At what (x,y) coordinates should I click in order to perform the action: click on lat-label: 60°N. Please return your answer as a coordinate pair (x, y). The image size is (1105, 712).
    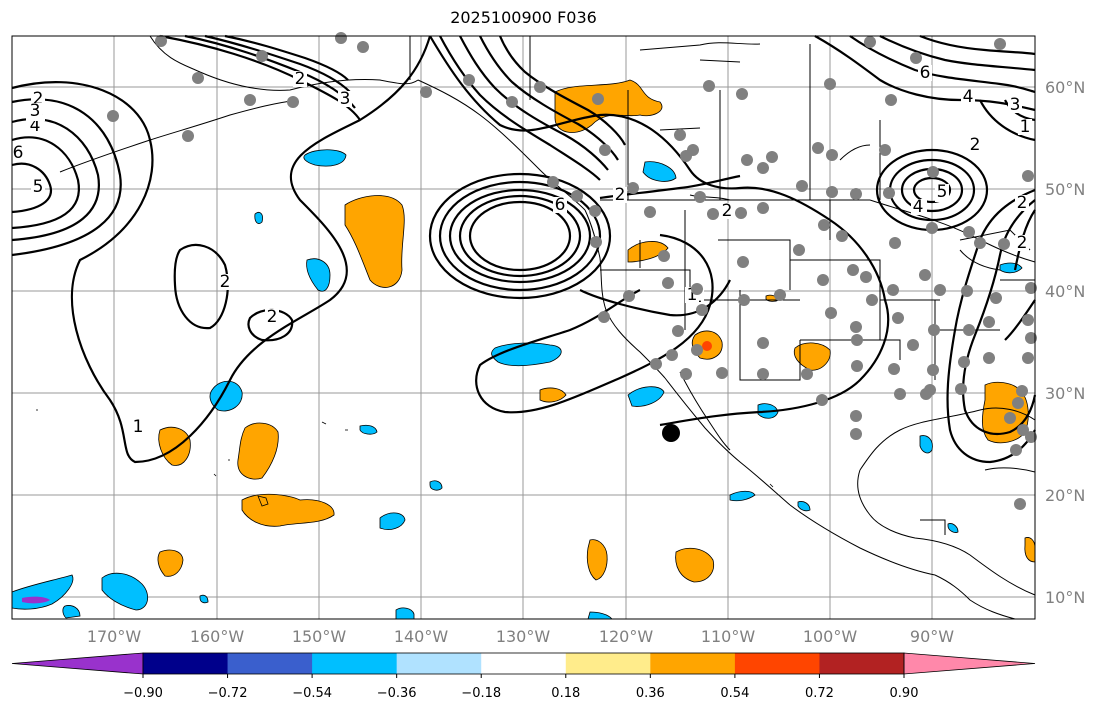
    Looking at the image, I should click on (1065, 87).